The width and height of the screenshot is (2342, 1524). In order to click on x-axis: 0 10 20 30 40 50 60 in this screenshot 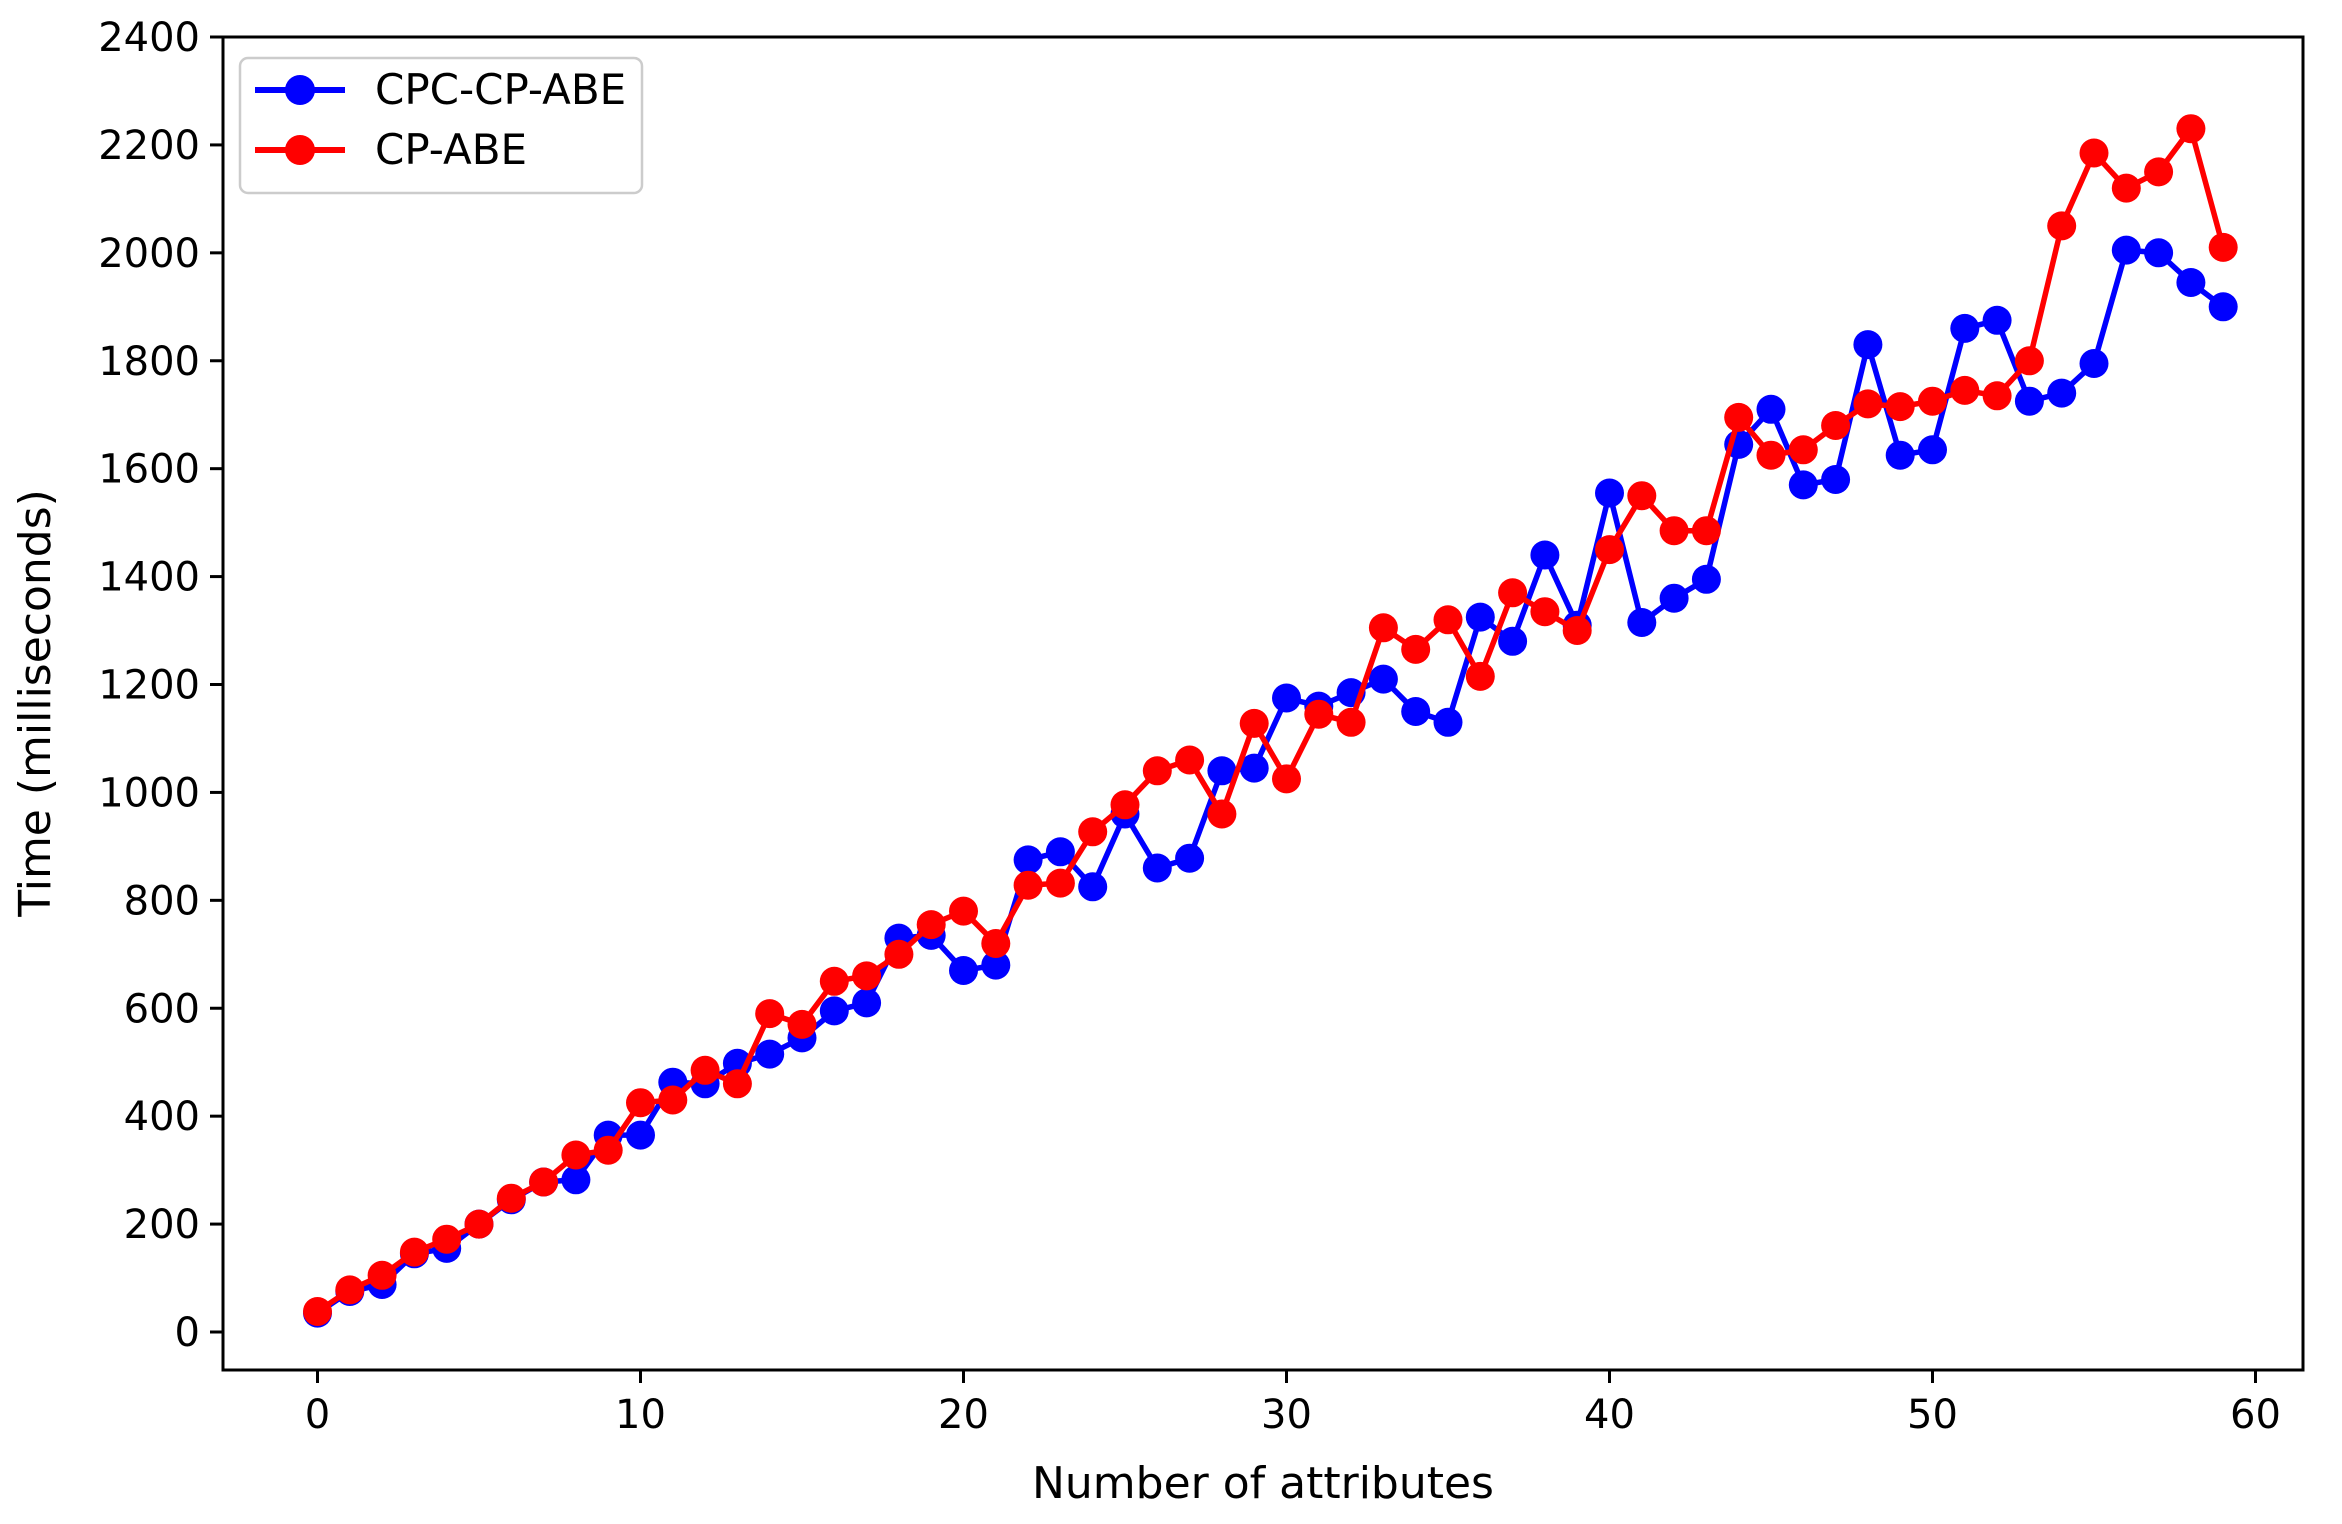, I will do `click(1293, 1404)`.